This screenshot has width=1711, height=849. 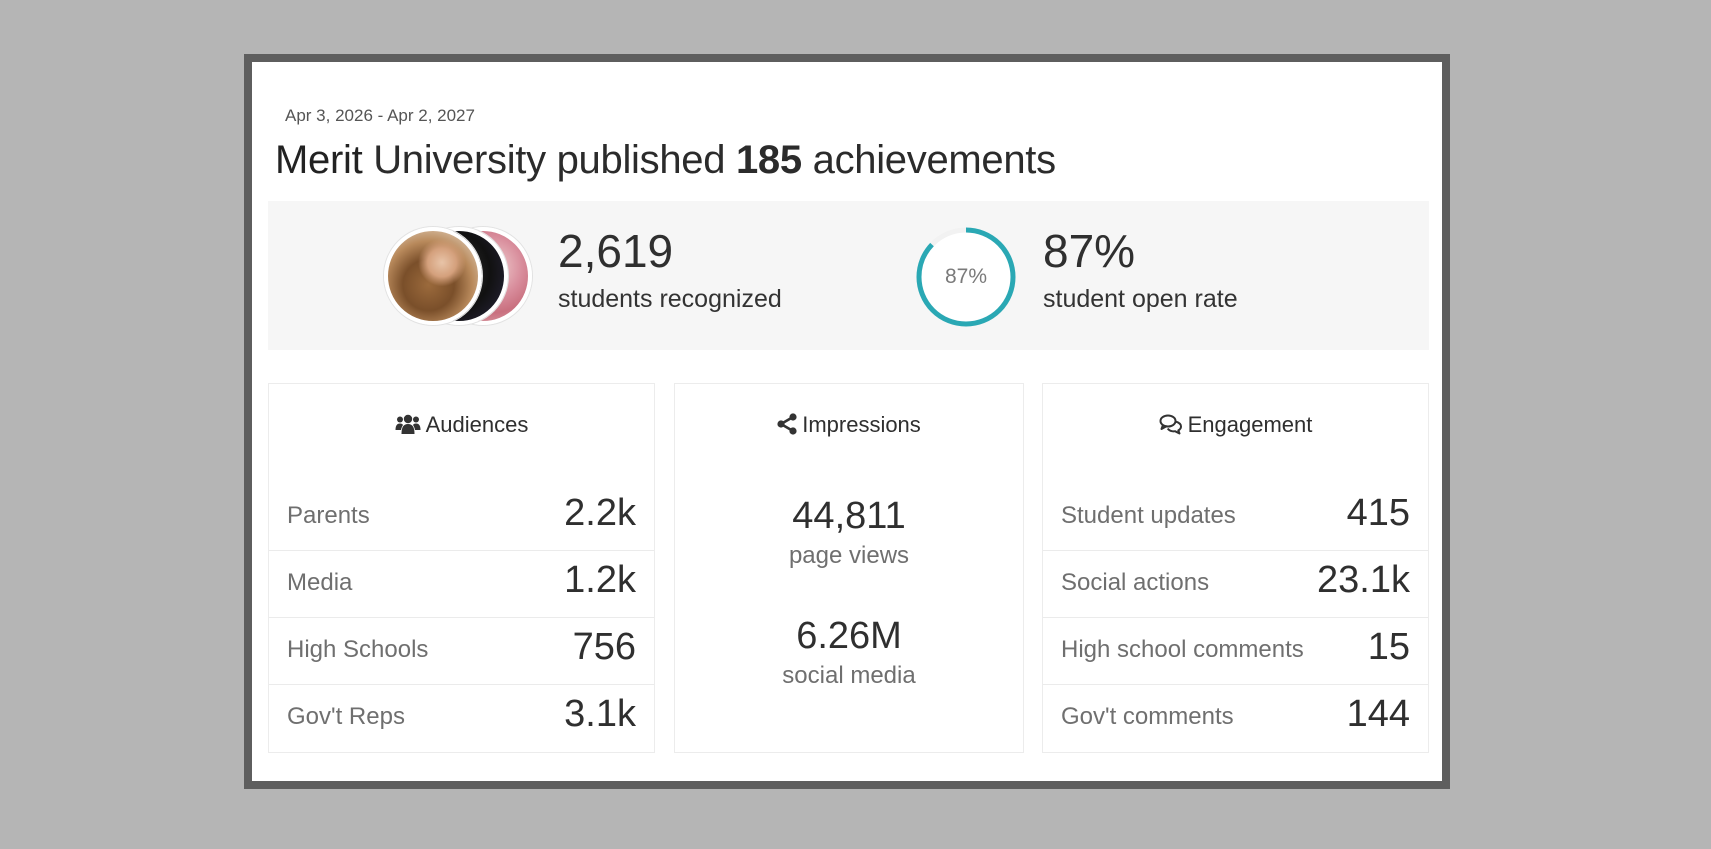 I want to click on list-item: High school comments 15, so click(x=1235, y=651).